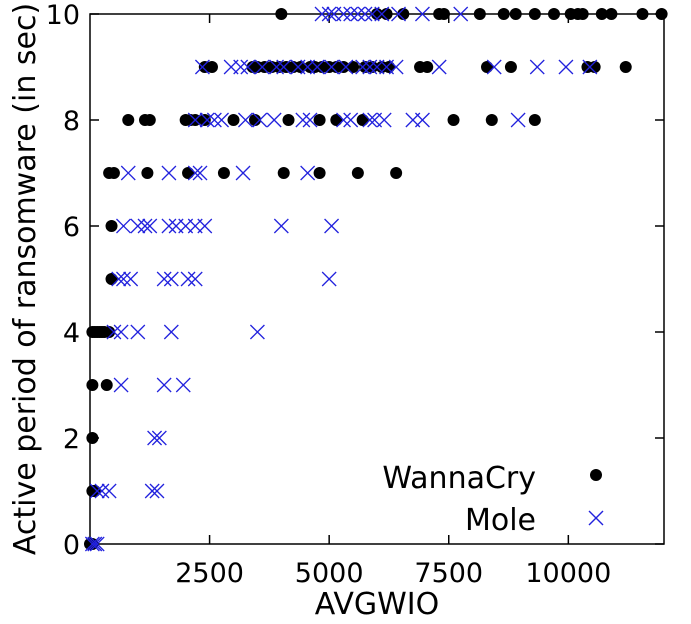 The height and width of the screenshot is (624, 691). What do you see at coordinates (71, 121) in the screenshot?
I see `y-tick-label: 8` at bounding box center [71, 121].